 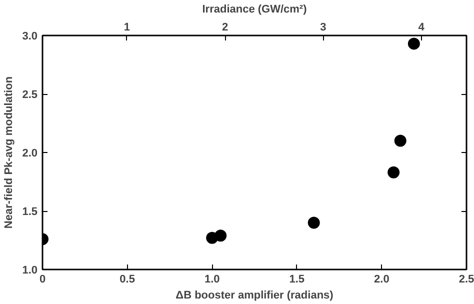 I want to click on x-tick-label: 2.0, so click(x=382, y=280).